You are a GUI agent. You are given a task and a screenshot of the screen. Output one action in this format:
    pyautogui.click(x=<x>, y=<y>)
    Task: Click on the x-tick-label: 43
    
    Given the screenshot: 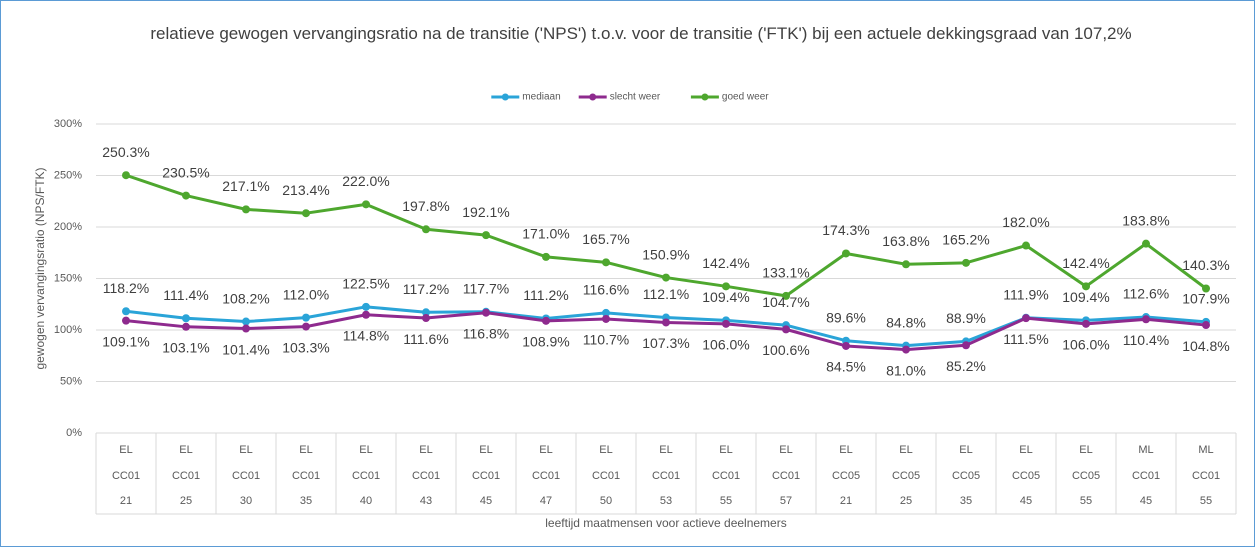 What is the action you would take?
    pyautogui.click(x=426, y=501)
    